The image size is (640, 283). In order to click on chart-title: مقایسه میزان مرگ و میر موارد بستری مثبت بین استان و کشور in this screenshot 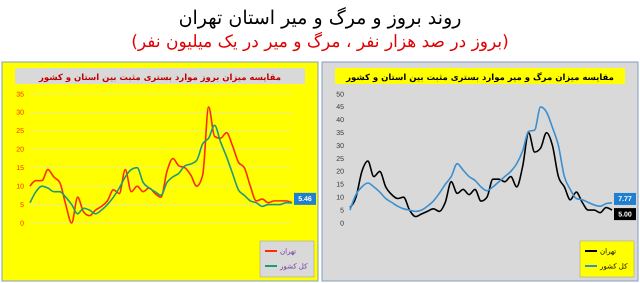, I will do `click(479, 77)`.